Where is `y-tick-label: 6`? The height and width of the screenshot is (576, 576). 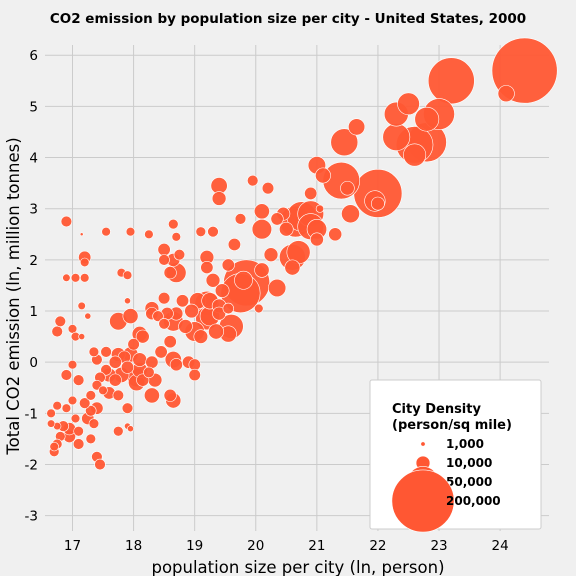
y-tick-label: 6 is located at coordinates (33, 56).